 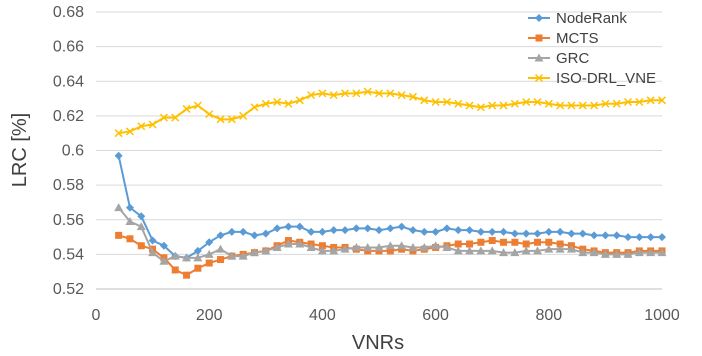 What do you see at coordinates (662, 315) in the screenshot?
I see `x-tick-label: 1000` at bounding box center [662, 315].